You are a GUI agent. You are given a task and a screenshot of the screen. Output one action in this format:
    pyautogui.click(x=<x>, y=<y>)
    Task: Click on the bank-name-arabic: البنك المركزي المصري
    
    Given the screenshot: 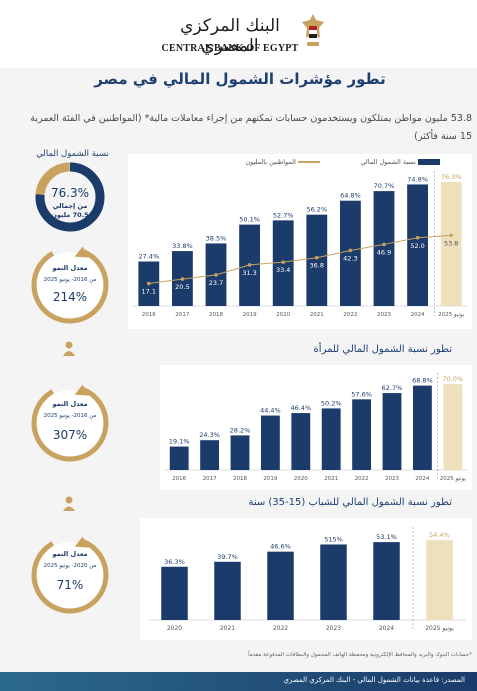 What is the action you would take?
    pyautogui.click(x=230, y=36)
    